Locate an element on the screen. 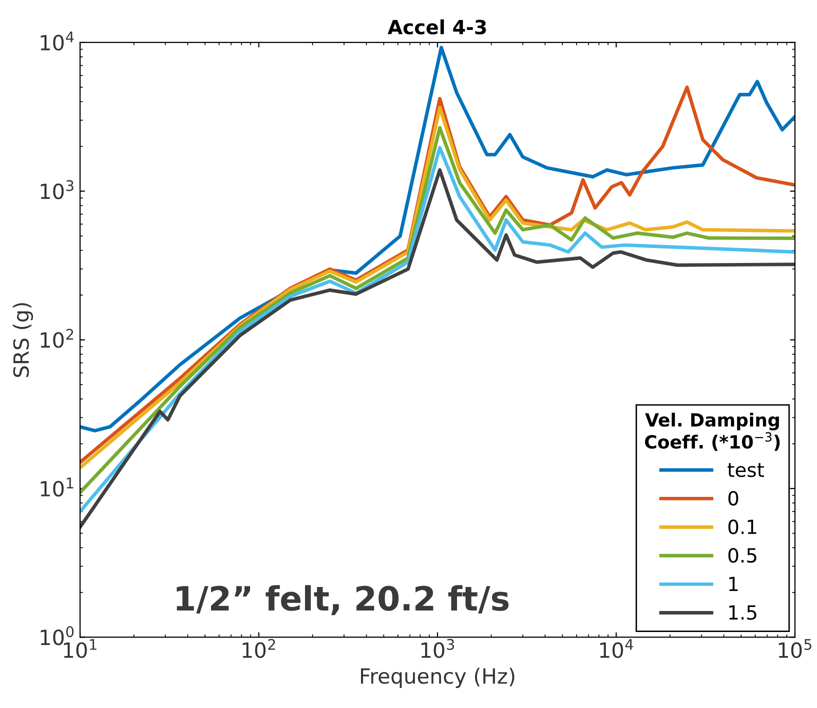  chart-title: Accel 4-3 is located at coordinates (437, 26).